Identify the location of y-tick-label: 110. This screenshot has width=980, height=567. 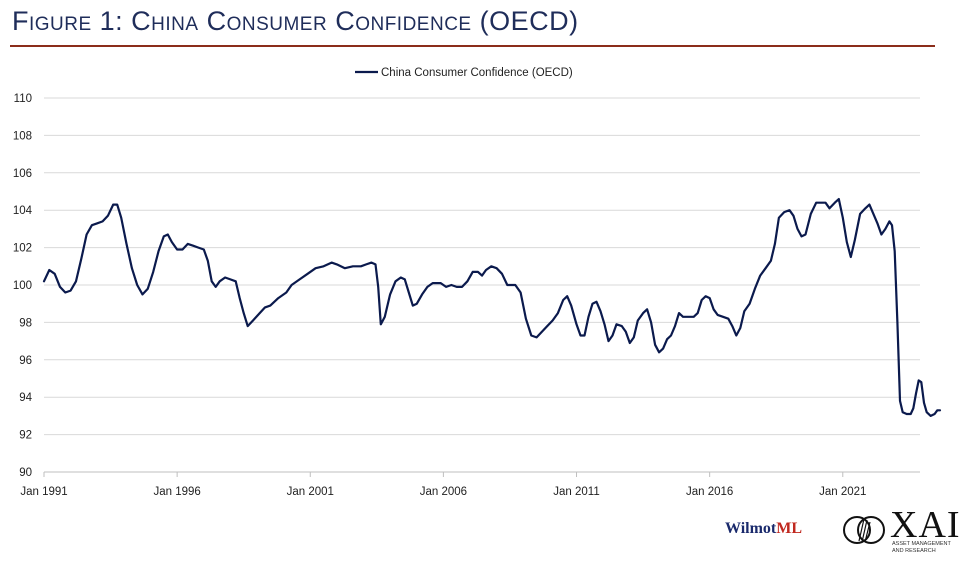
(23, 99).